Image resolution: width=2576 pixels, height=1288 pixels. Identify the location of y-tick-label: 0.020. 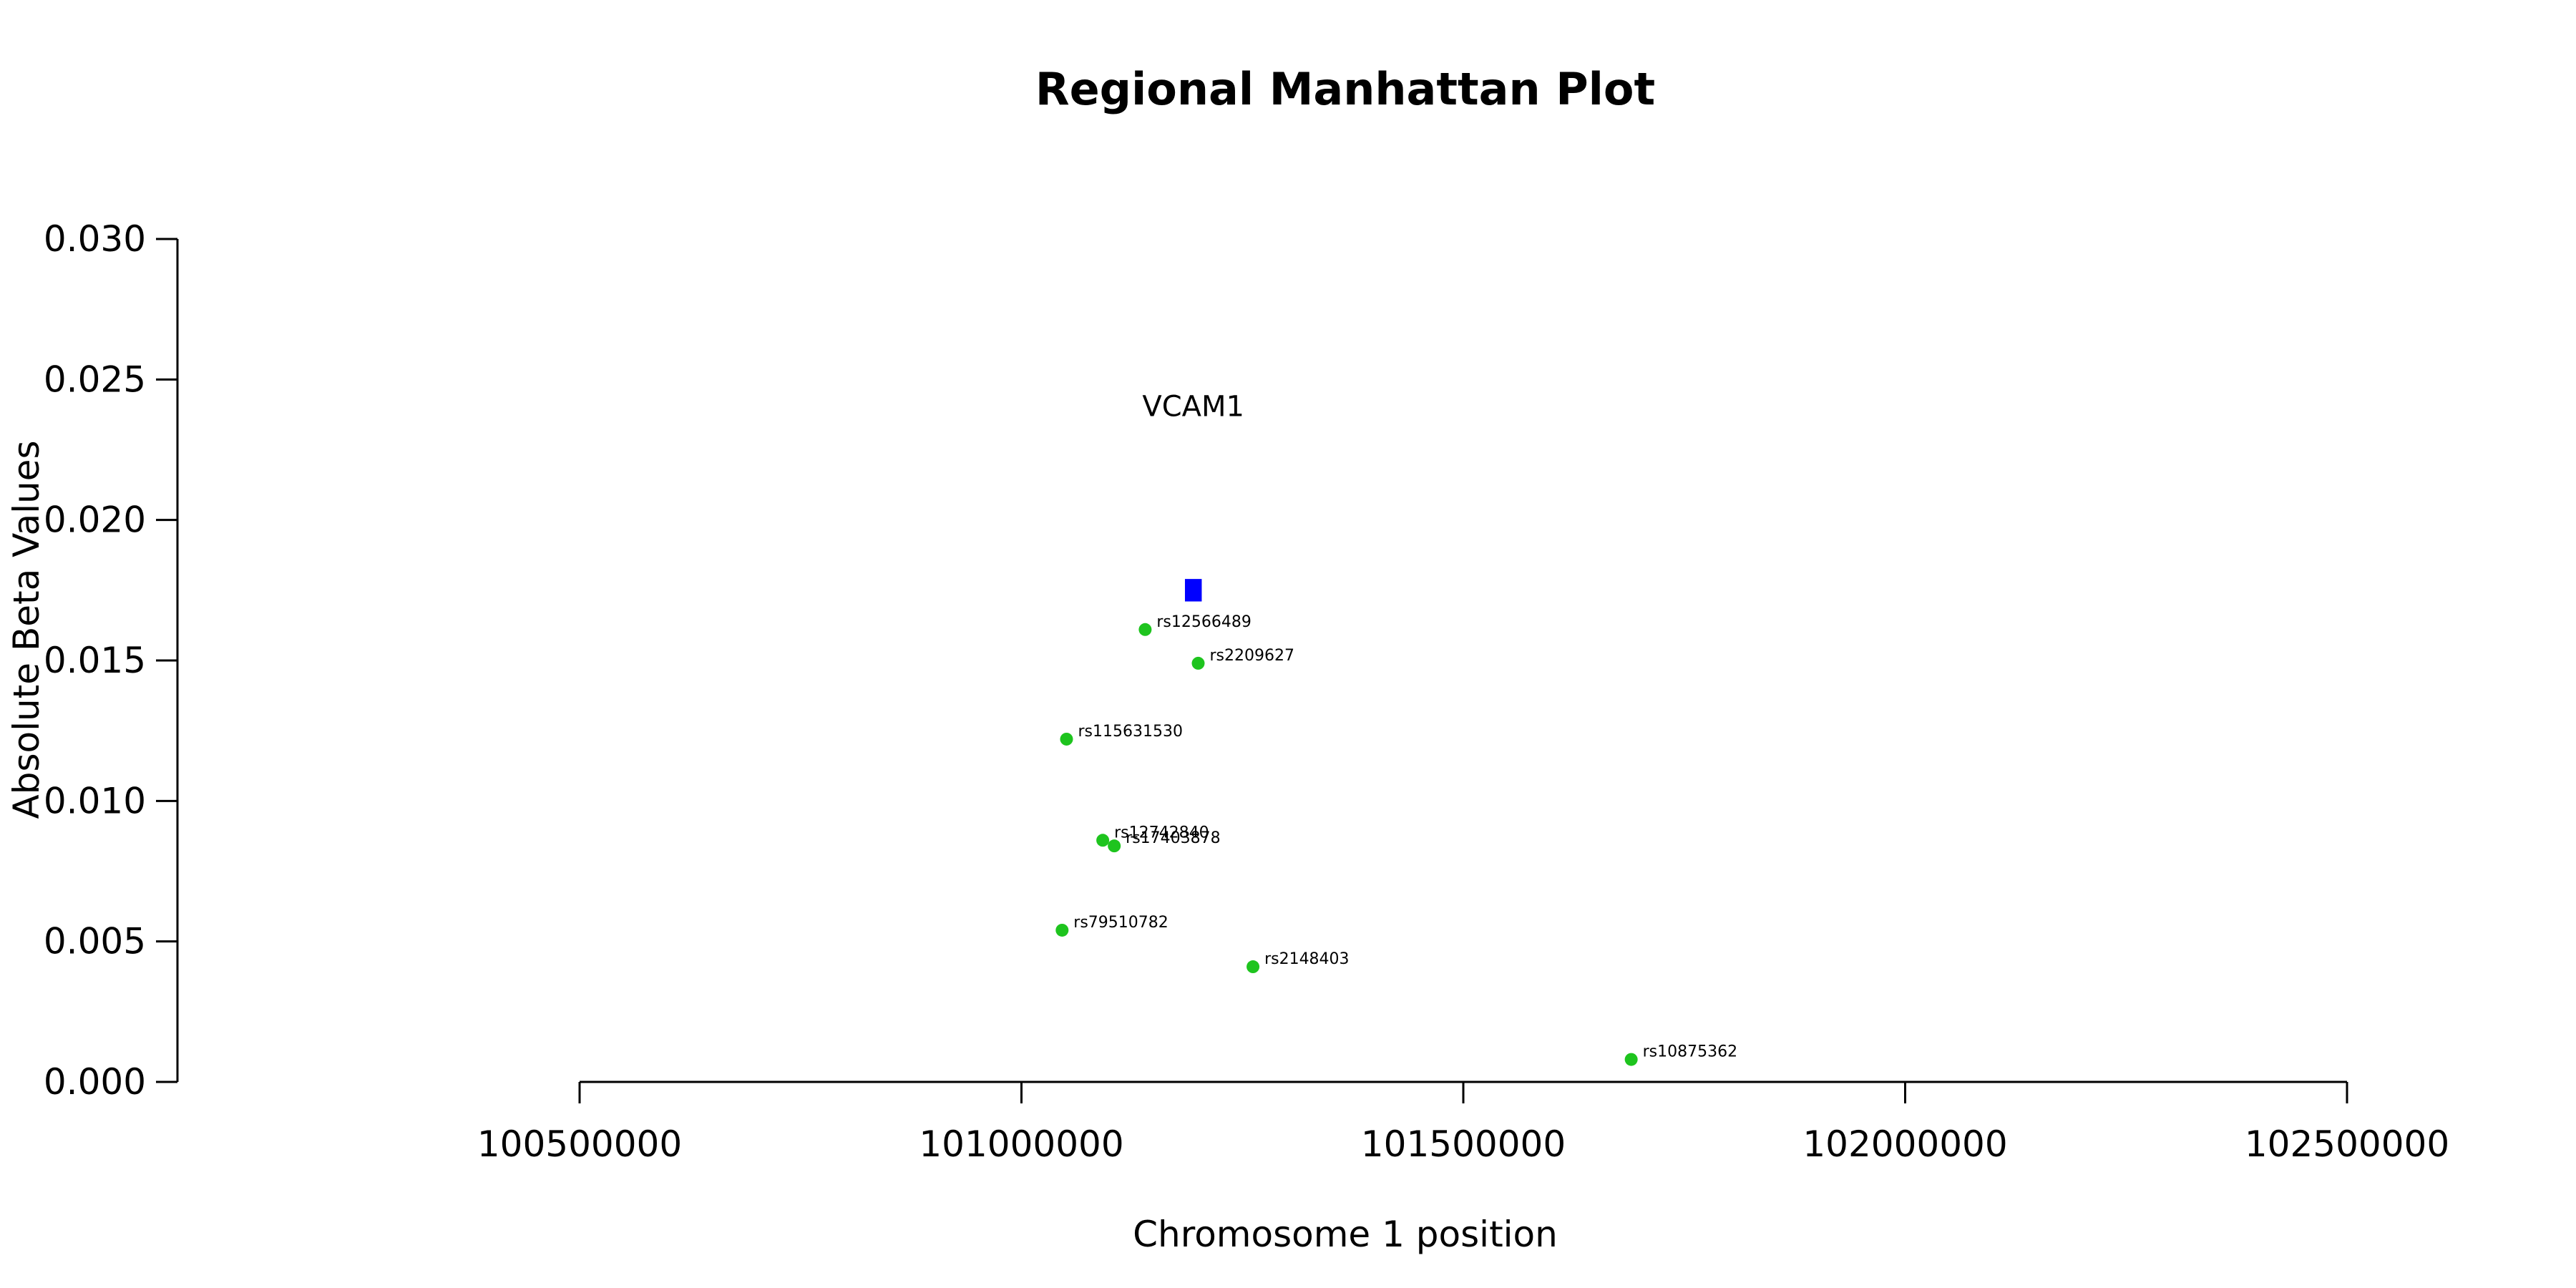
(95, 520).